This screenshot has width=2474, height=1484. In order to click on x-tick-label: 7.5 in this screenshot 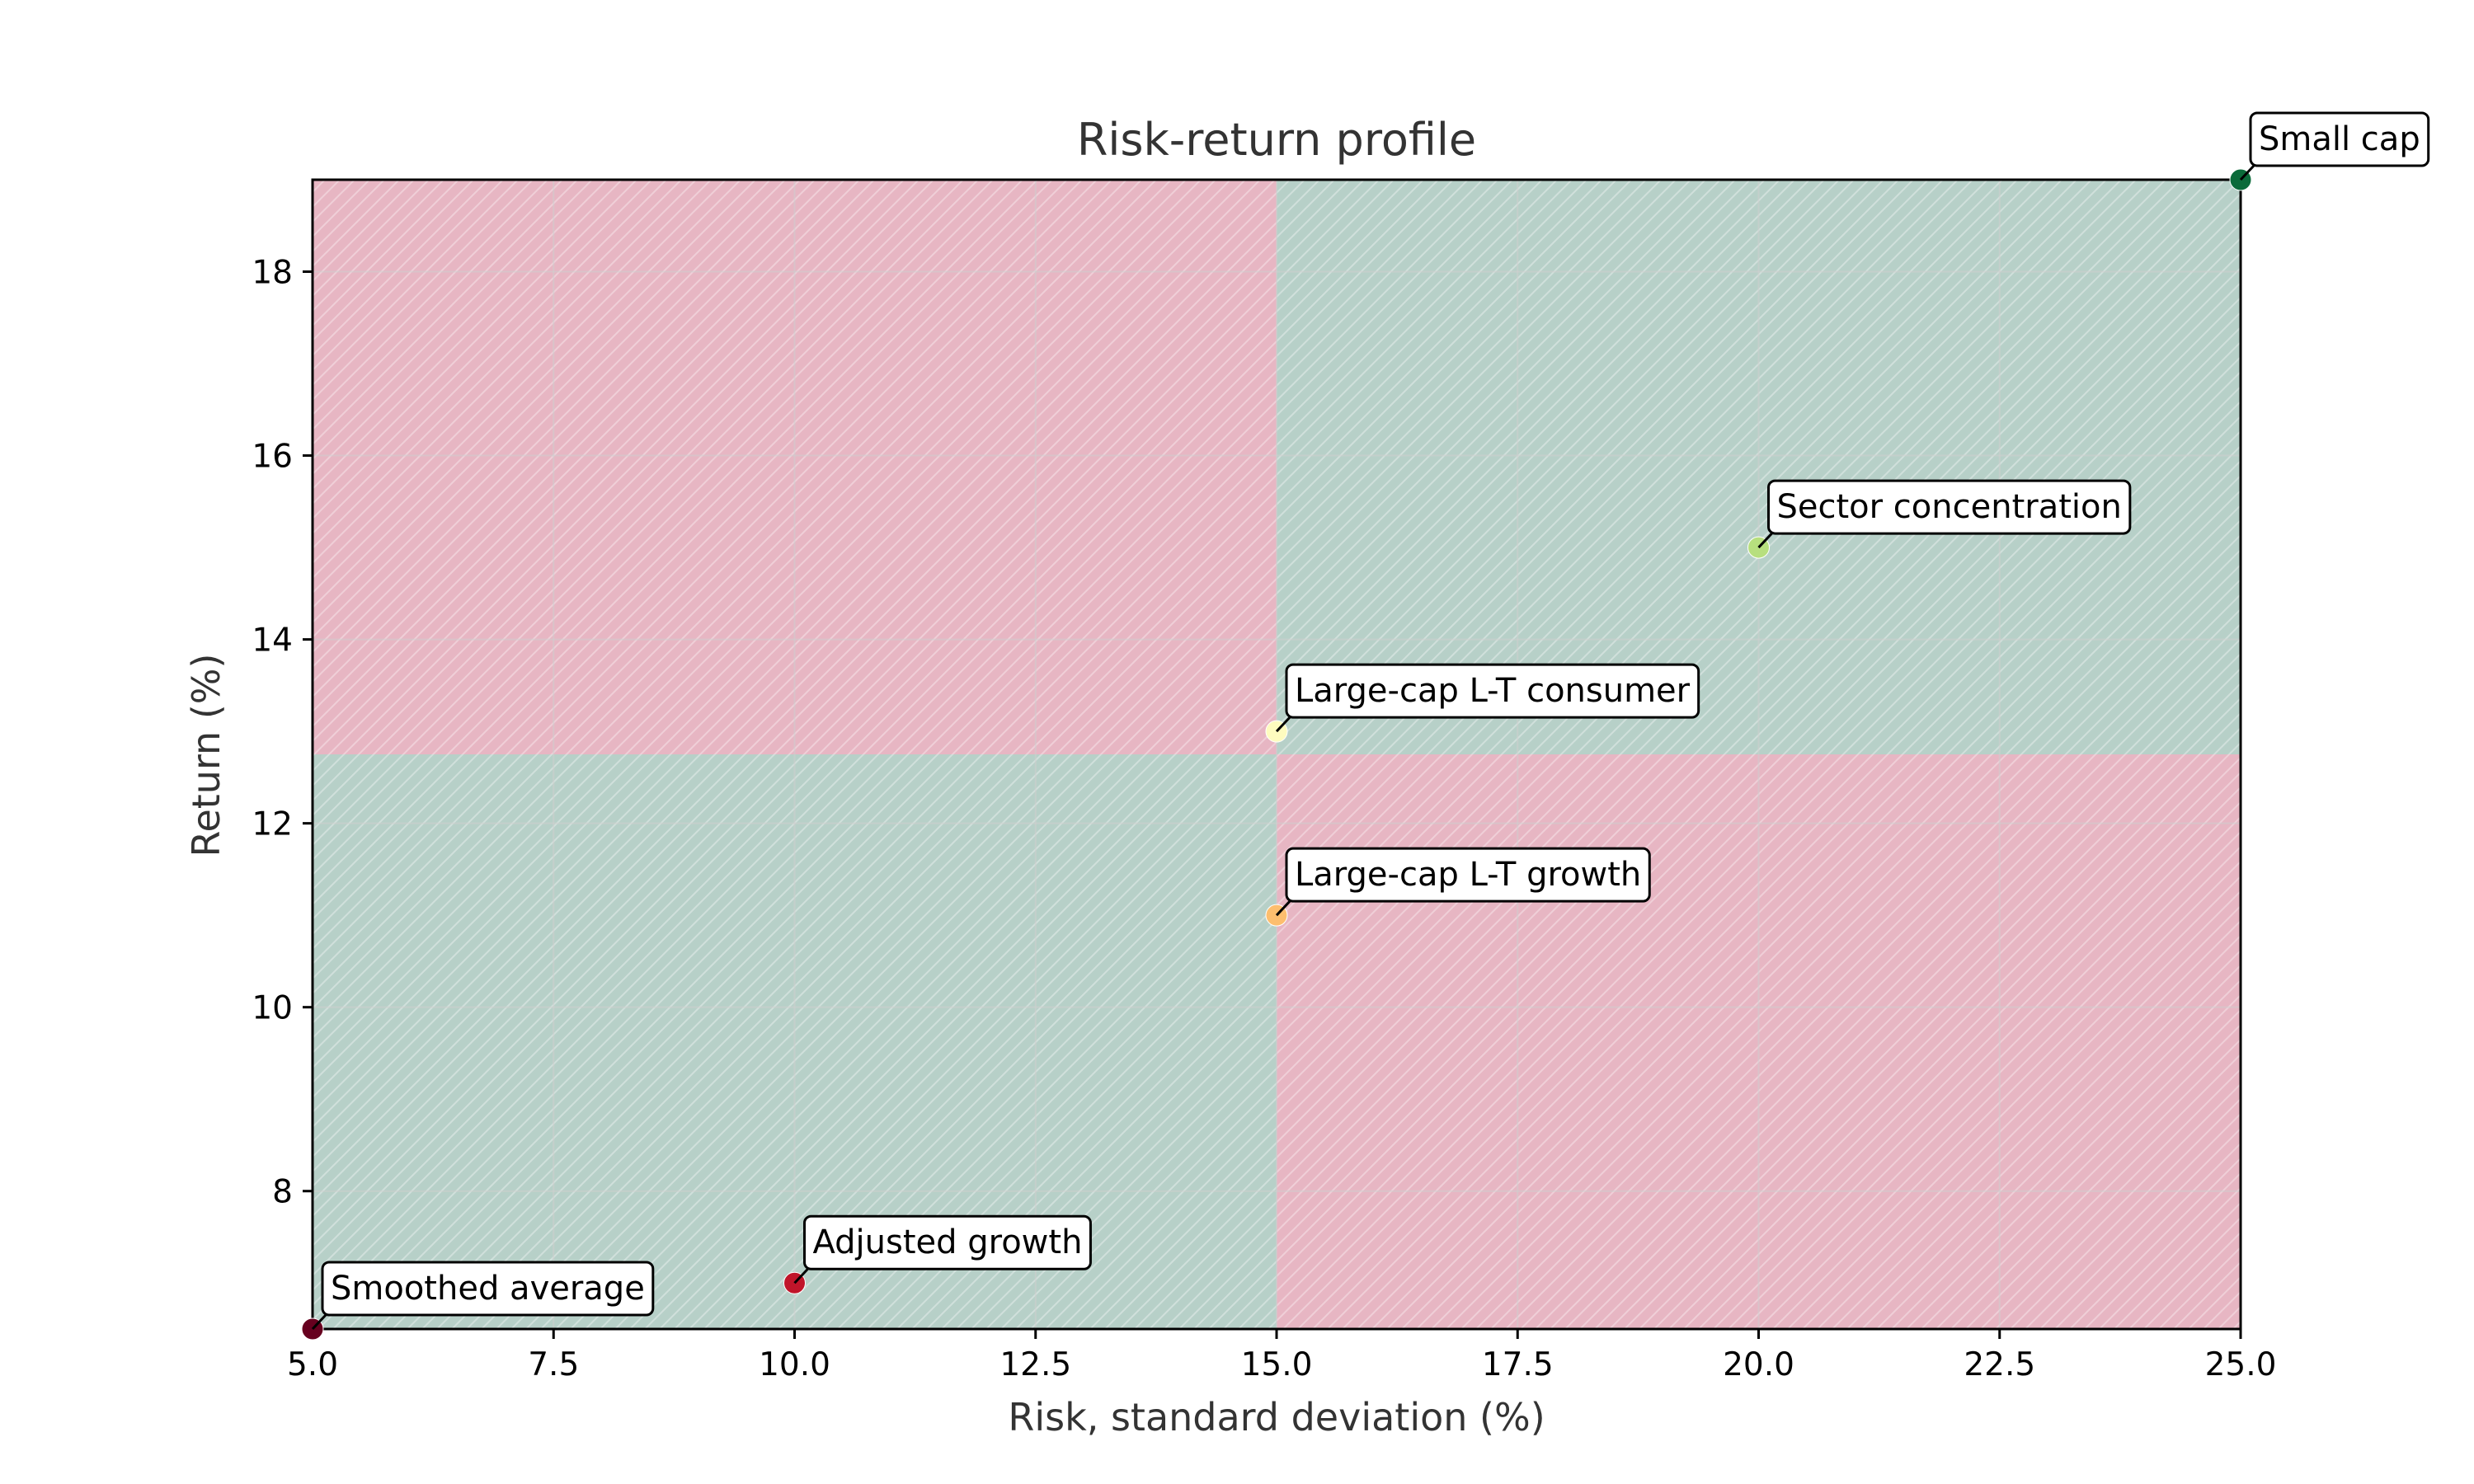, I will do `click(553, 1364)`.